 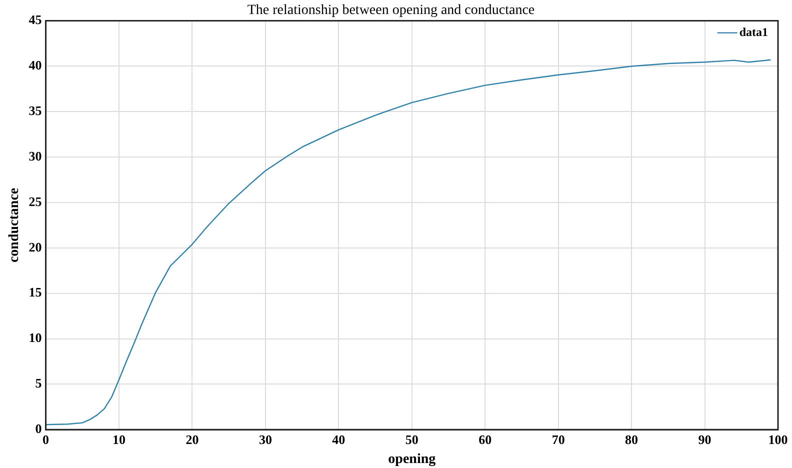 I want to click on x-tick-label: 100, so click(x=778, y=439).